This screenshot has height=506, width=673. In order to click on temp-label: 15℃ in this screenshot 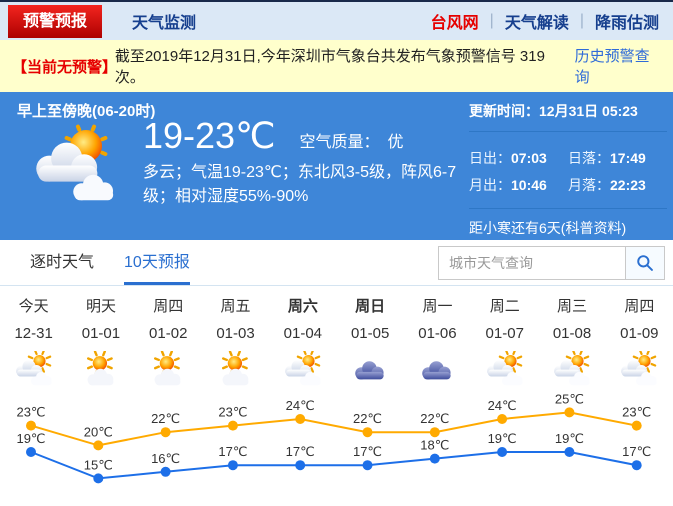, I will do `click(98, 464)`.